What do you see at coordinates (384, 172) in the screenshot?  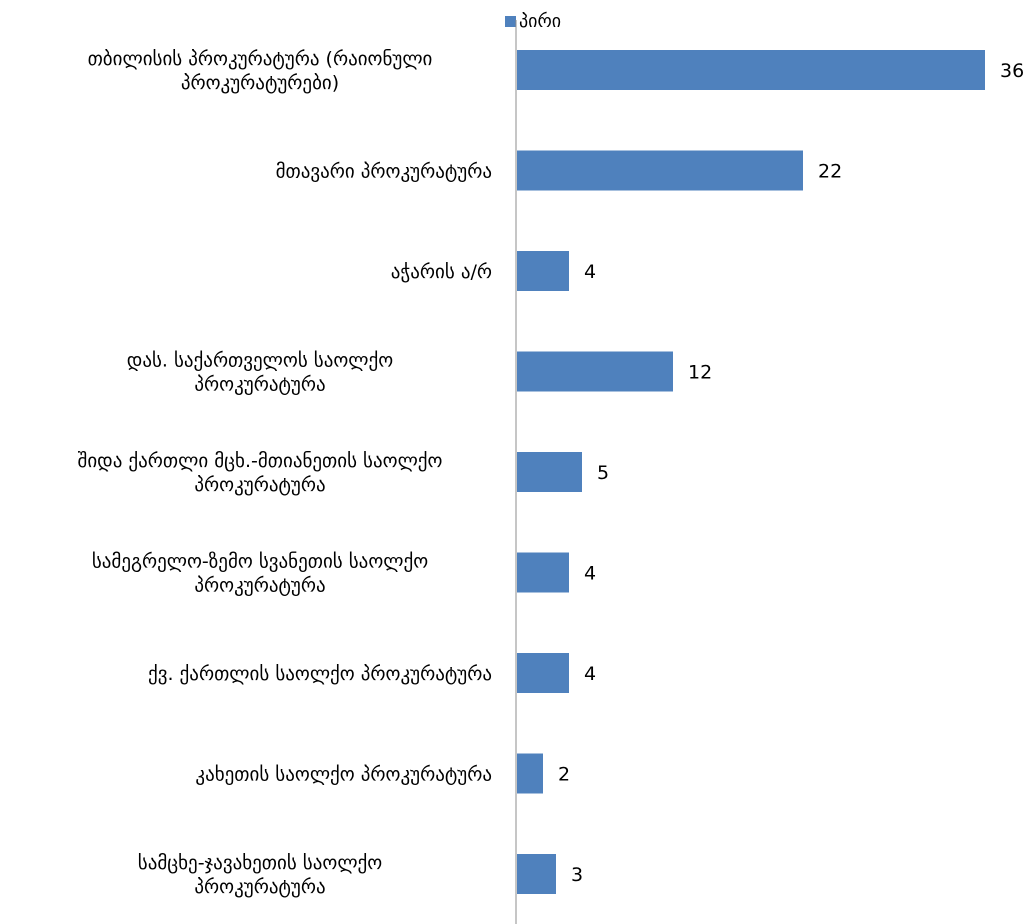 I see `category-label: მთავარი პროკურატურა` at bounding box center [384, 172].